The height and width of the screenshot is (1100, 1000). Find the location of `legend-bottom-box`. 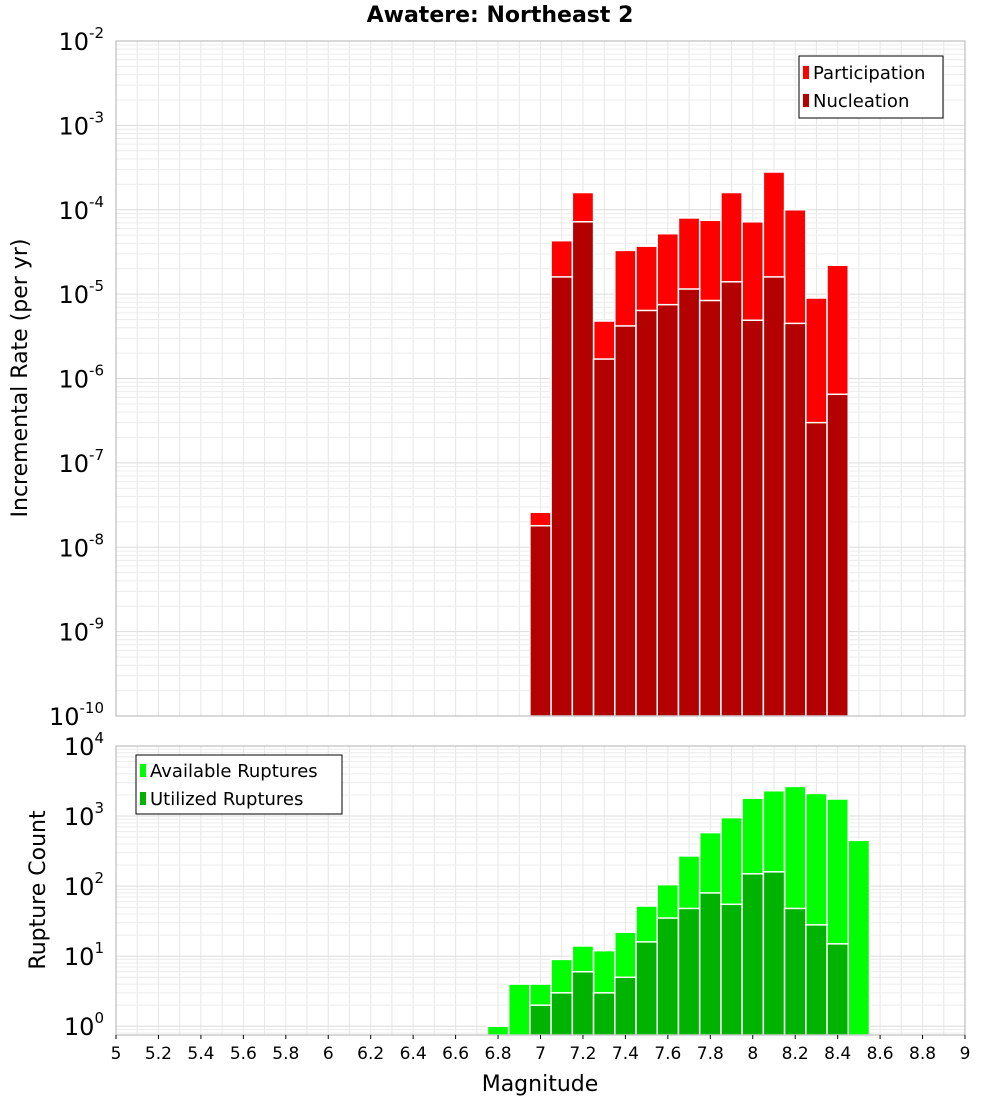

legend-bottom-box is located at coordinates (239, 784).